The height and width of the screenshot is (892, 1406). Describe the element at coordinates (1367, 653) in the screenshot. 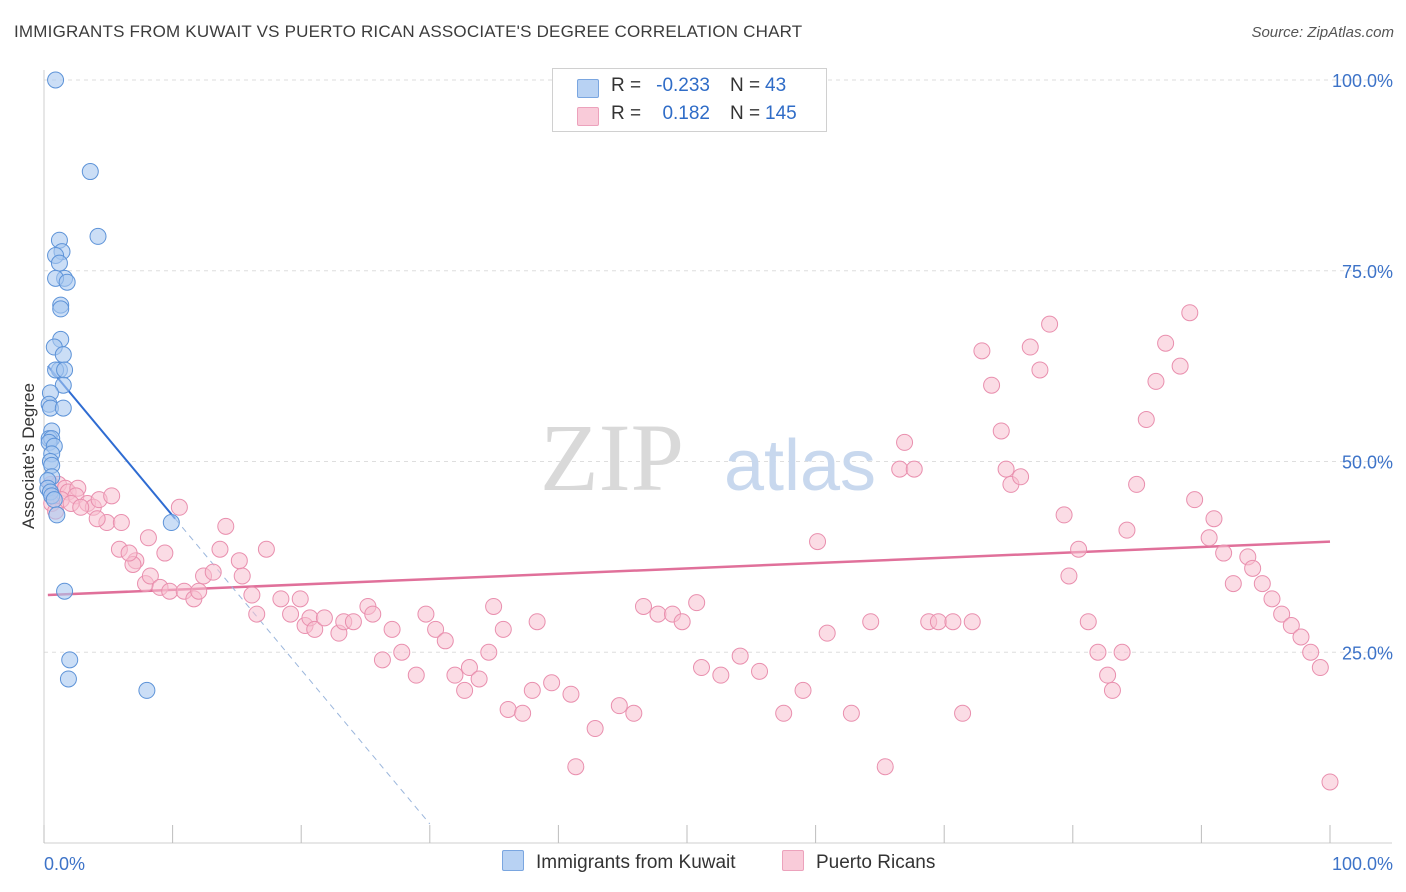

I see `y-tick-label: 25.0%` at that location.